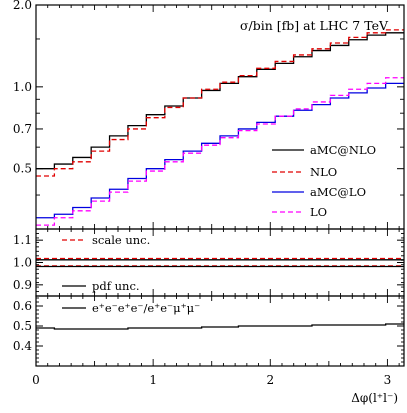 This screenshot has width=407, height=413. Describe the element at coordinates (22, 346) in the screenshot. I see `y-tick-label: 0.4` at that location.